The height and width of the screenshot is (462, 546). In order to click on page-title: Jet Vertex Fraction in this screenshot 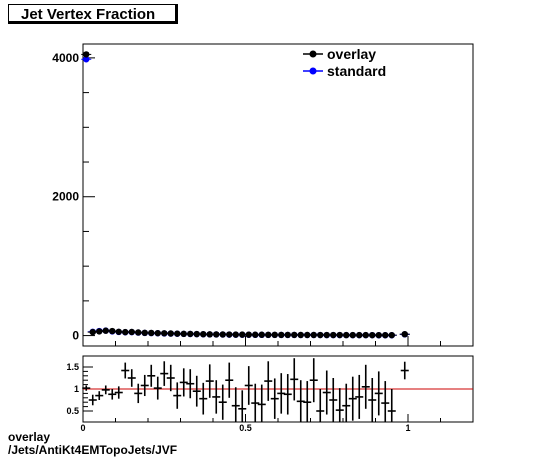, I will do `click(88, 14)`.